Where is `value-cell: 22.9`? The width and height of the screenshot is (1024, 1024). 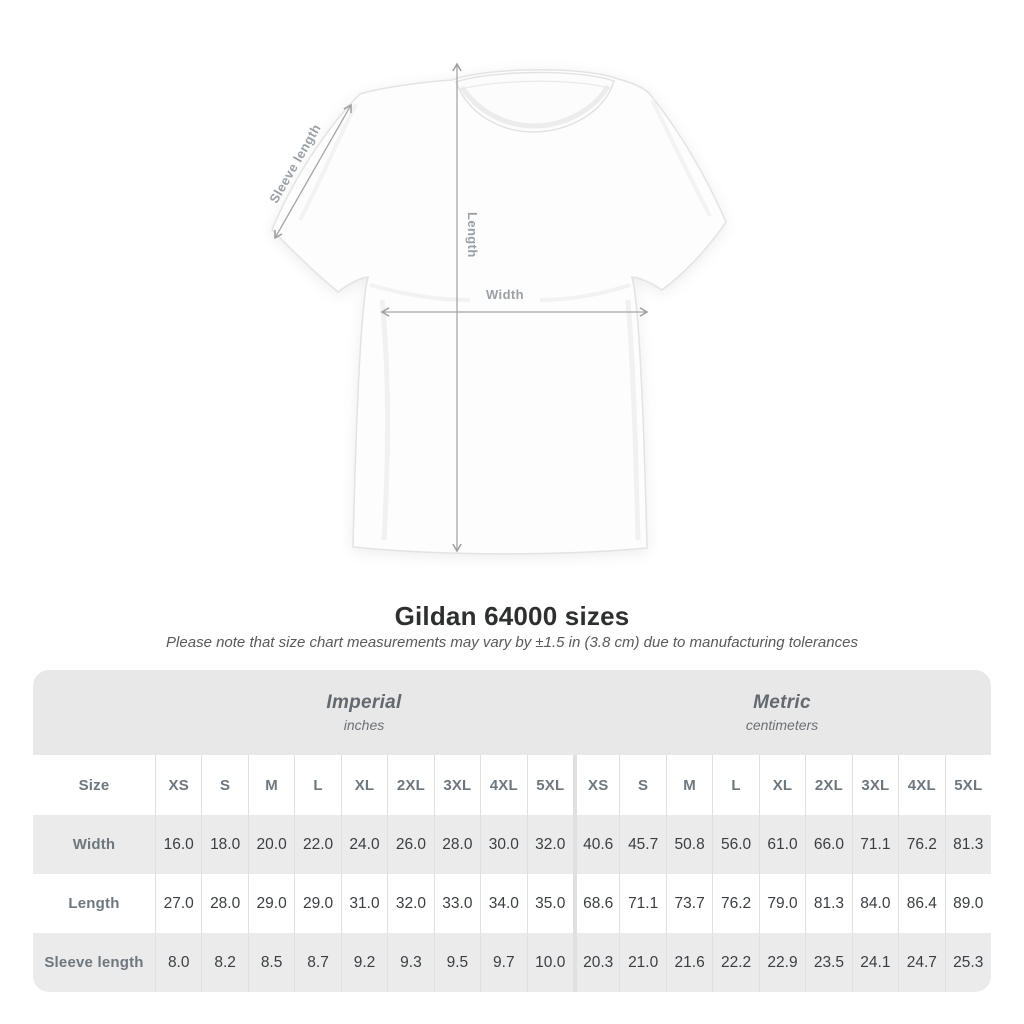
value-cell: 22.9 is located at coordinates (781, 962).